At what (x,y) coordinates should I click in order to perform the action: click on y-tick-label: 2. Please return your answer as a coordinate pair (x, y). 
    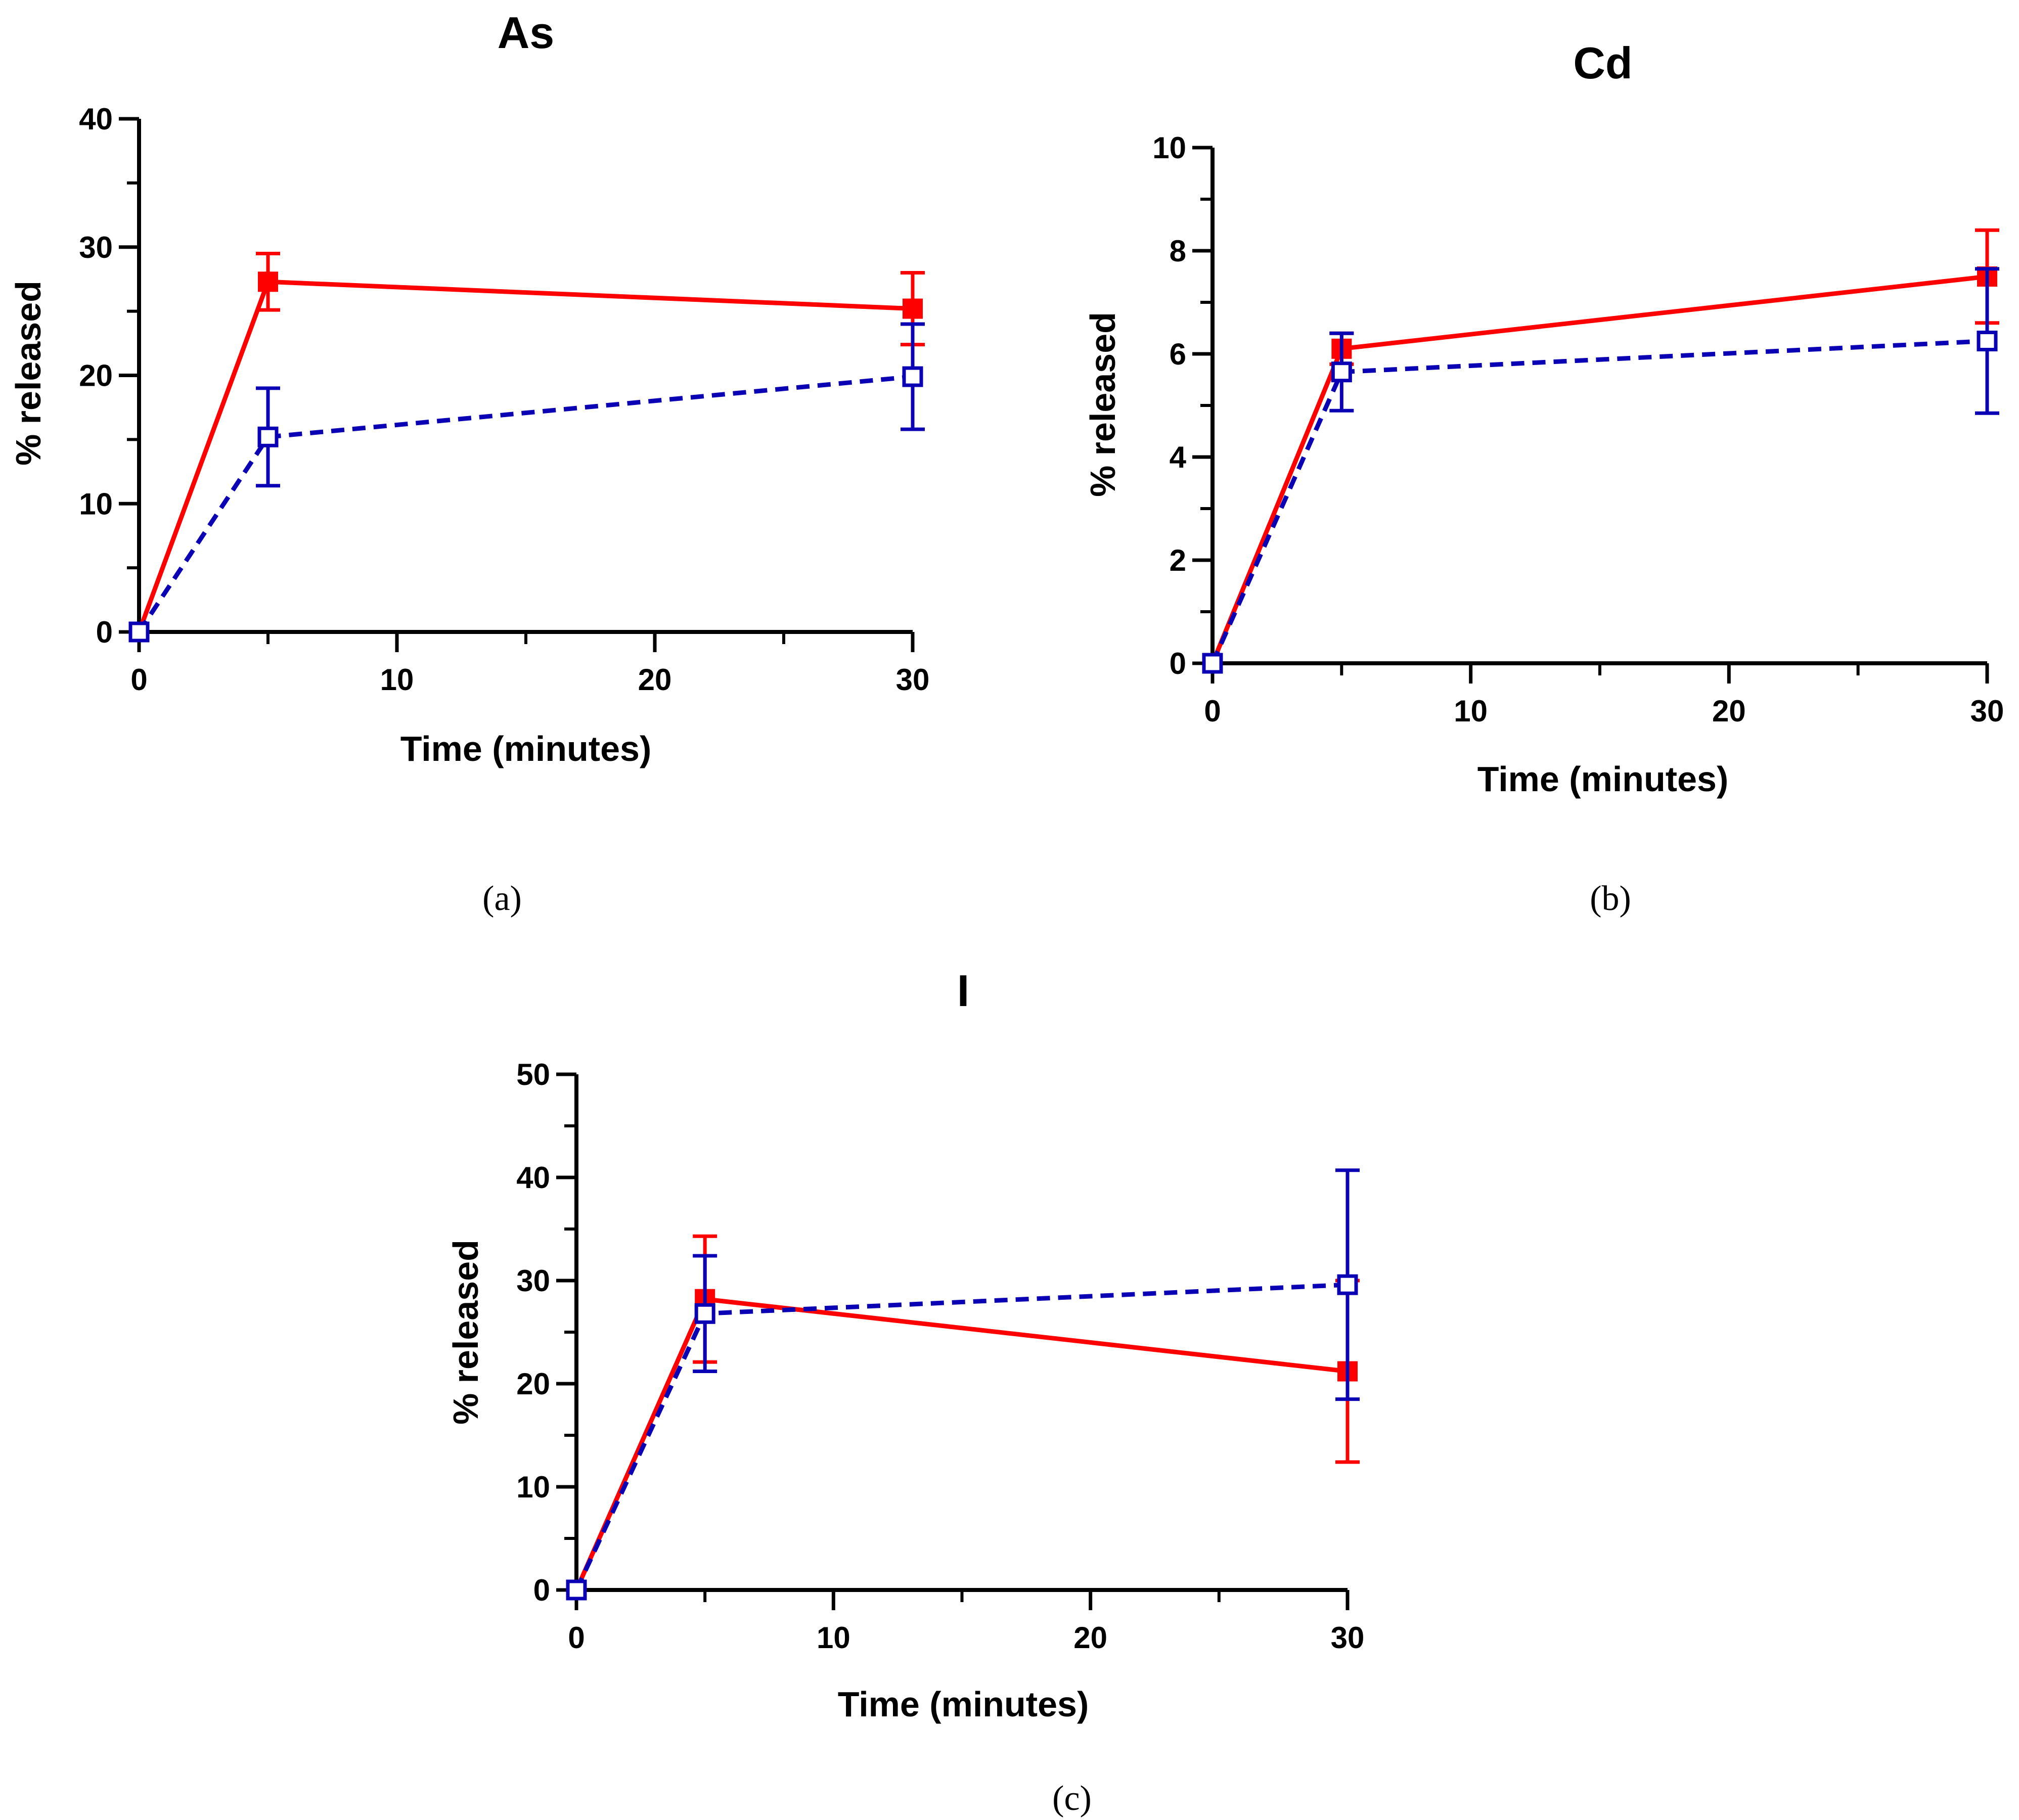
    Looking at the image, I should click on (1178, 560).